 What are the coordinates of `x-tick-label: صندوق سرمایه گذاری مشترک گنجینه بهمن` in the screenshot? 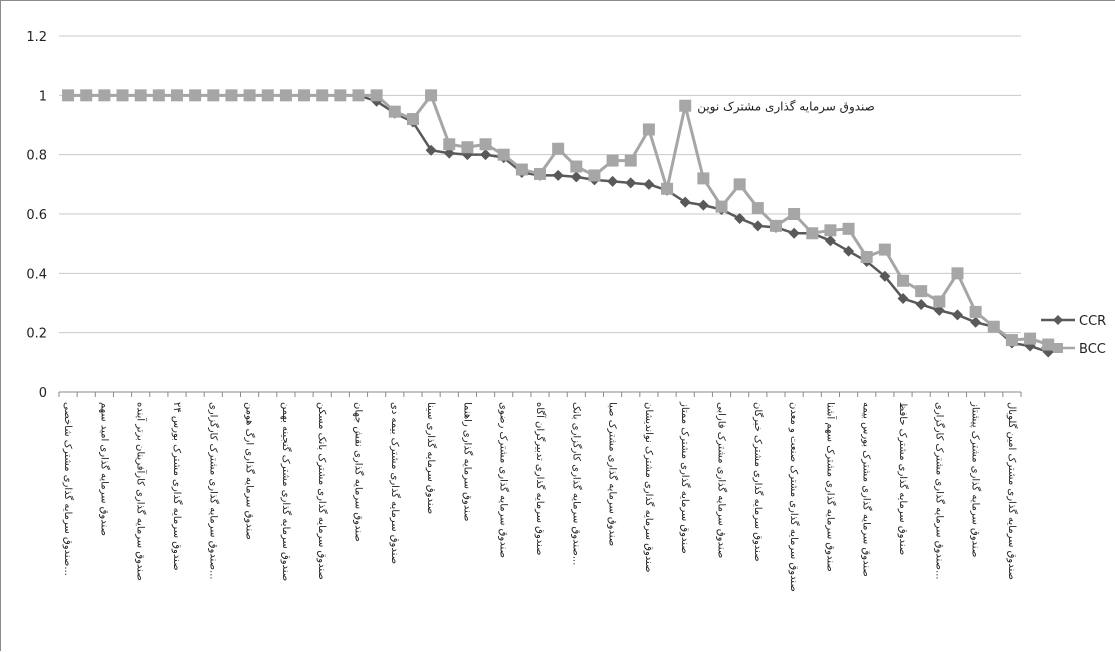 It's located at (286, 491).